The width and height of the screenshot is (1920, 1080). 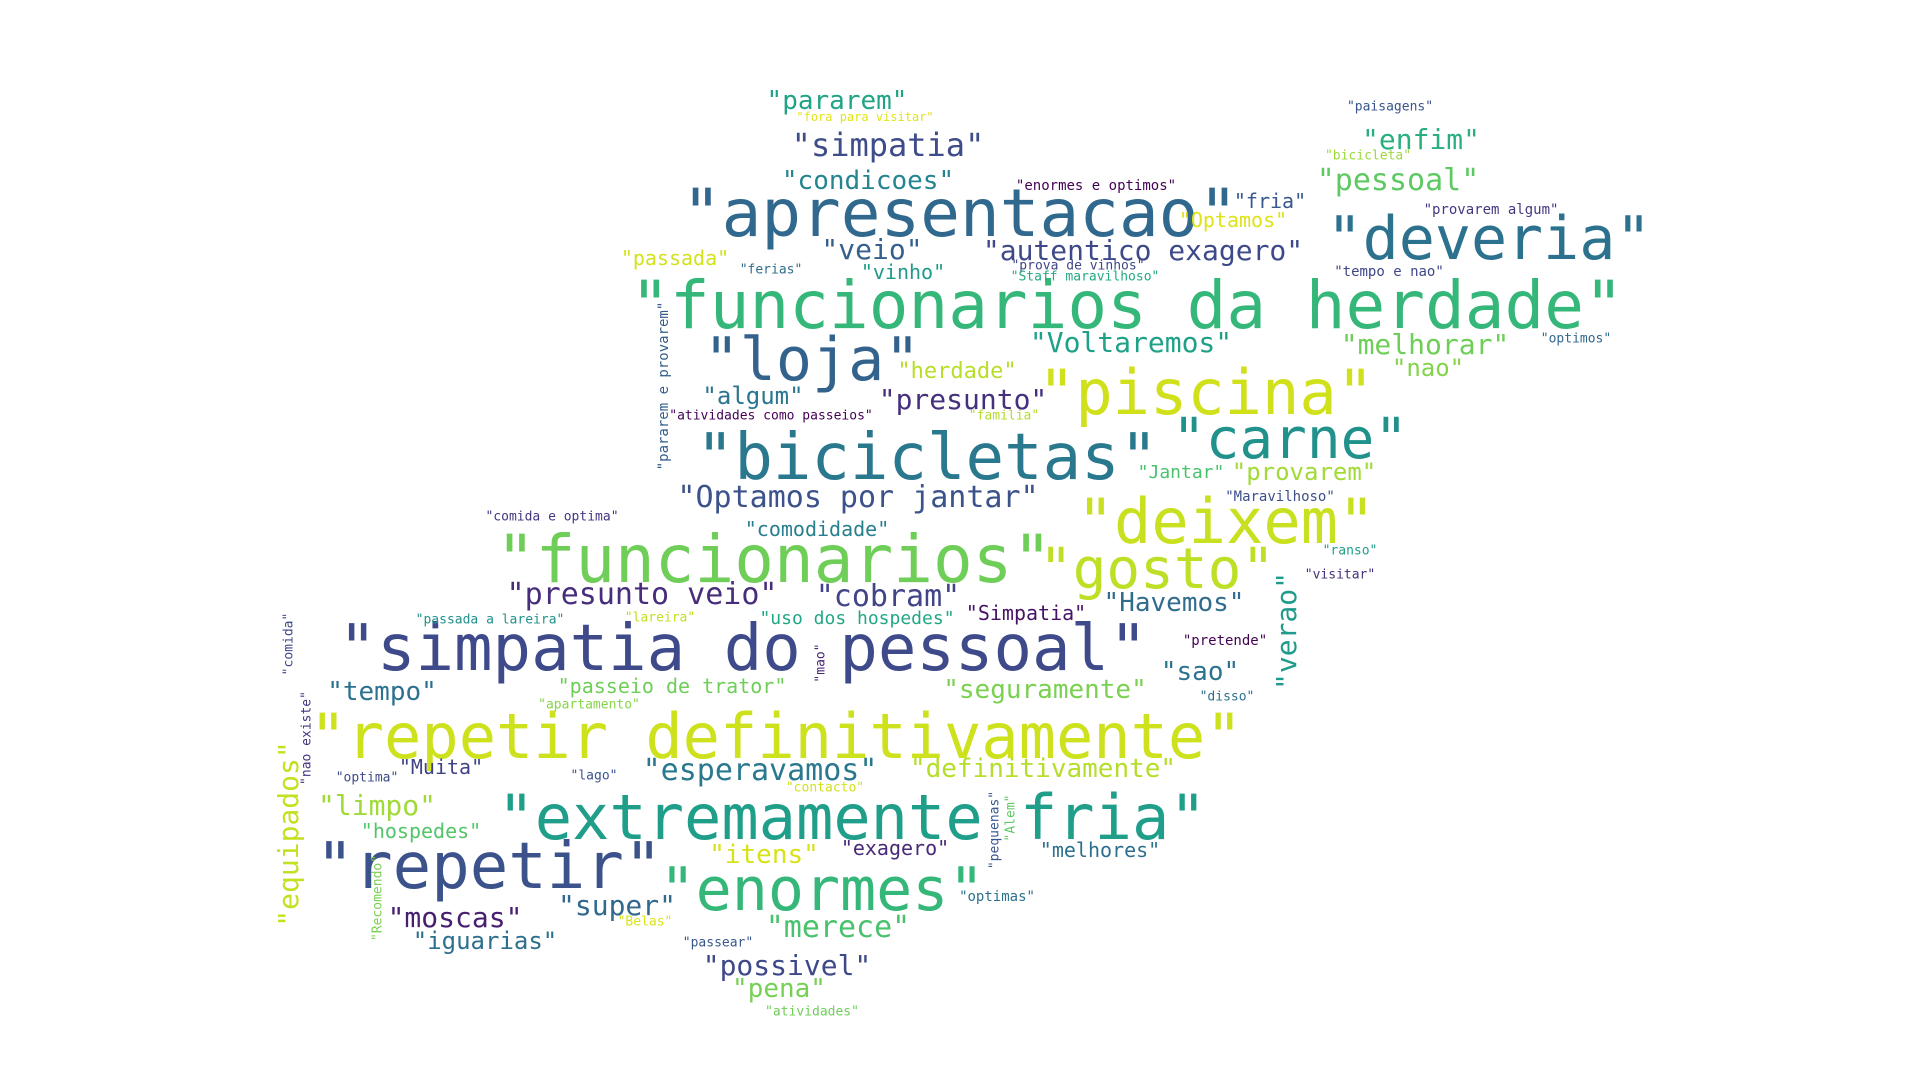 I want to click on word-cloud-term: "verao", so click(x=1286, y=631).